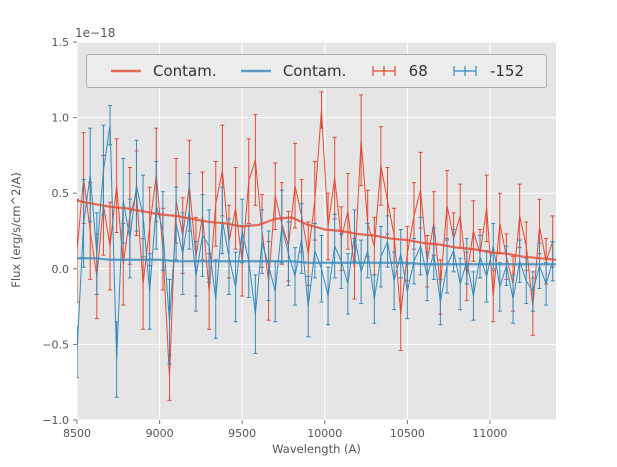 This screenshot has width=617, height=467. What do you see at coordinates (506, 71) in the screenshot?
I see `legend-label: -152` at bounding box center [506, 71].